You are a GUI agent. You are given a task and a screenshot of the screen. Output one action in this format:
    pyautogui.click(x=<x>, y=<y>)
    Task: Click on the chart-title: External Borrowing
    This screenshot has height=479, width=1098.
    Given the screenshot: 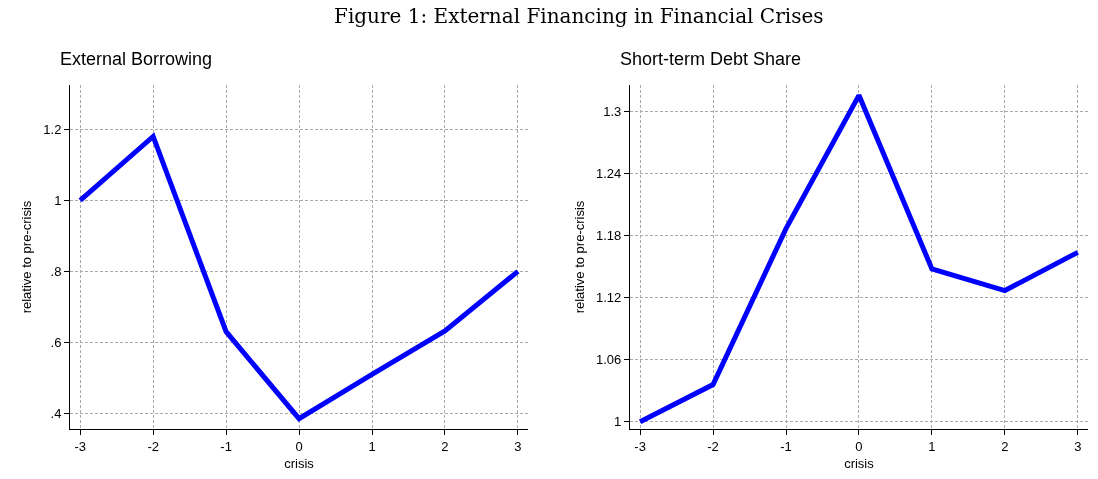 What is the action you would take?
    pyautogui.click(x=136, y=59)
    